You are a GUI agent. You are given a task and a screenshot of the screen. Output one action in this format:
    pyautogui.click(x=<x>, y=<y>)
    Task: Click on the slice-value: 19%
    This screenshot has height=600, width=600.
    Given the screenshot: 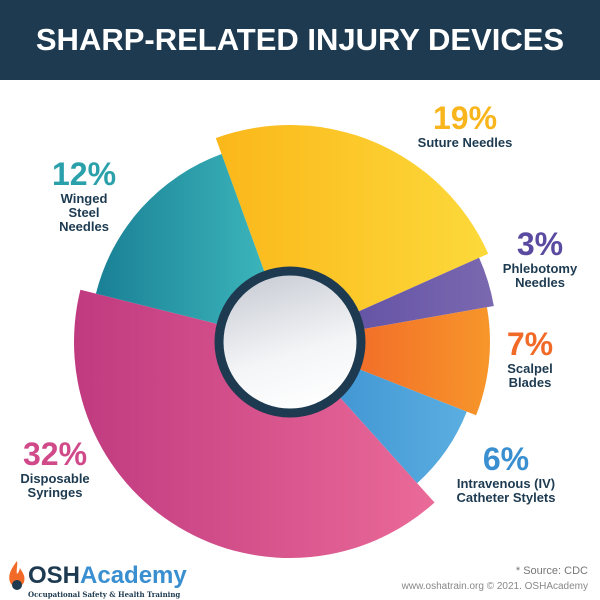 What is the action you would take?
    pyautogui.click(x=465, y=118)
    